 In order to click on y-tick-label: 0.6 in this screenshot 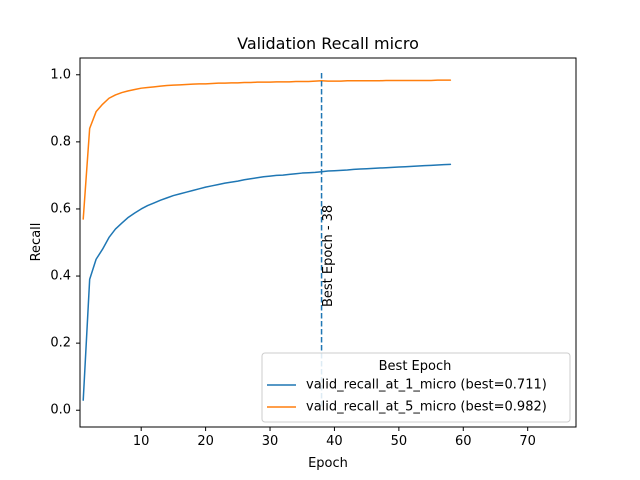, I will do `click(60, 208)`.